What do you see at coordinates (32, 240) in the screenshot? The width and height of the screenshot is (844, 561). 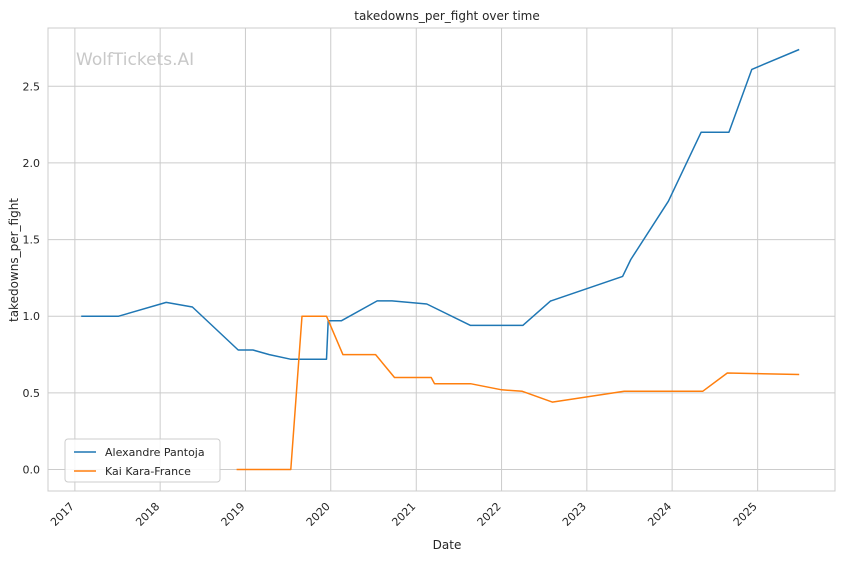 I see `y-tick-label: 1.5` at bounding box center [32, 240].